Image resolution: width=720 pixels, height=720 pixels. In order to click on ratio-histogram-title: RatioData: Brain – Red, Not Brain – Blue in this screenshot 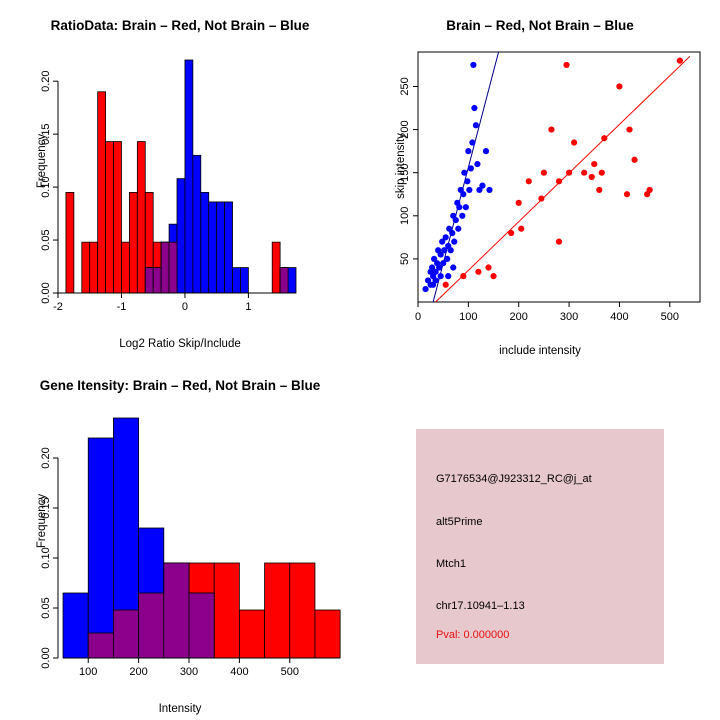, I will do `click(180, 25)`.